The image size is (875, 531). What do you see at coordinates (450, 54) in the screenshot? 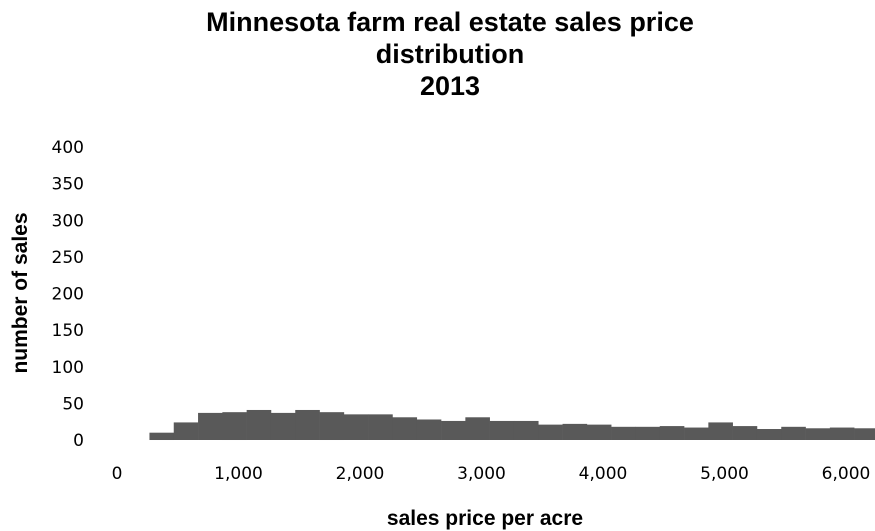
I see `chart-title-line-2: distribution` at bounding box center [450, 54].